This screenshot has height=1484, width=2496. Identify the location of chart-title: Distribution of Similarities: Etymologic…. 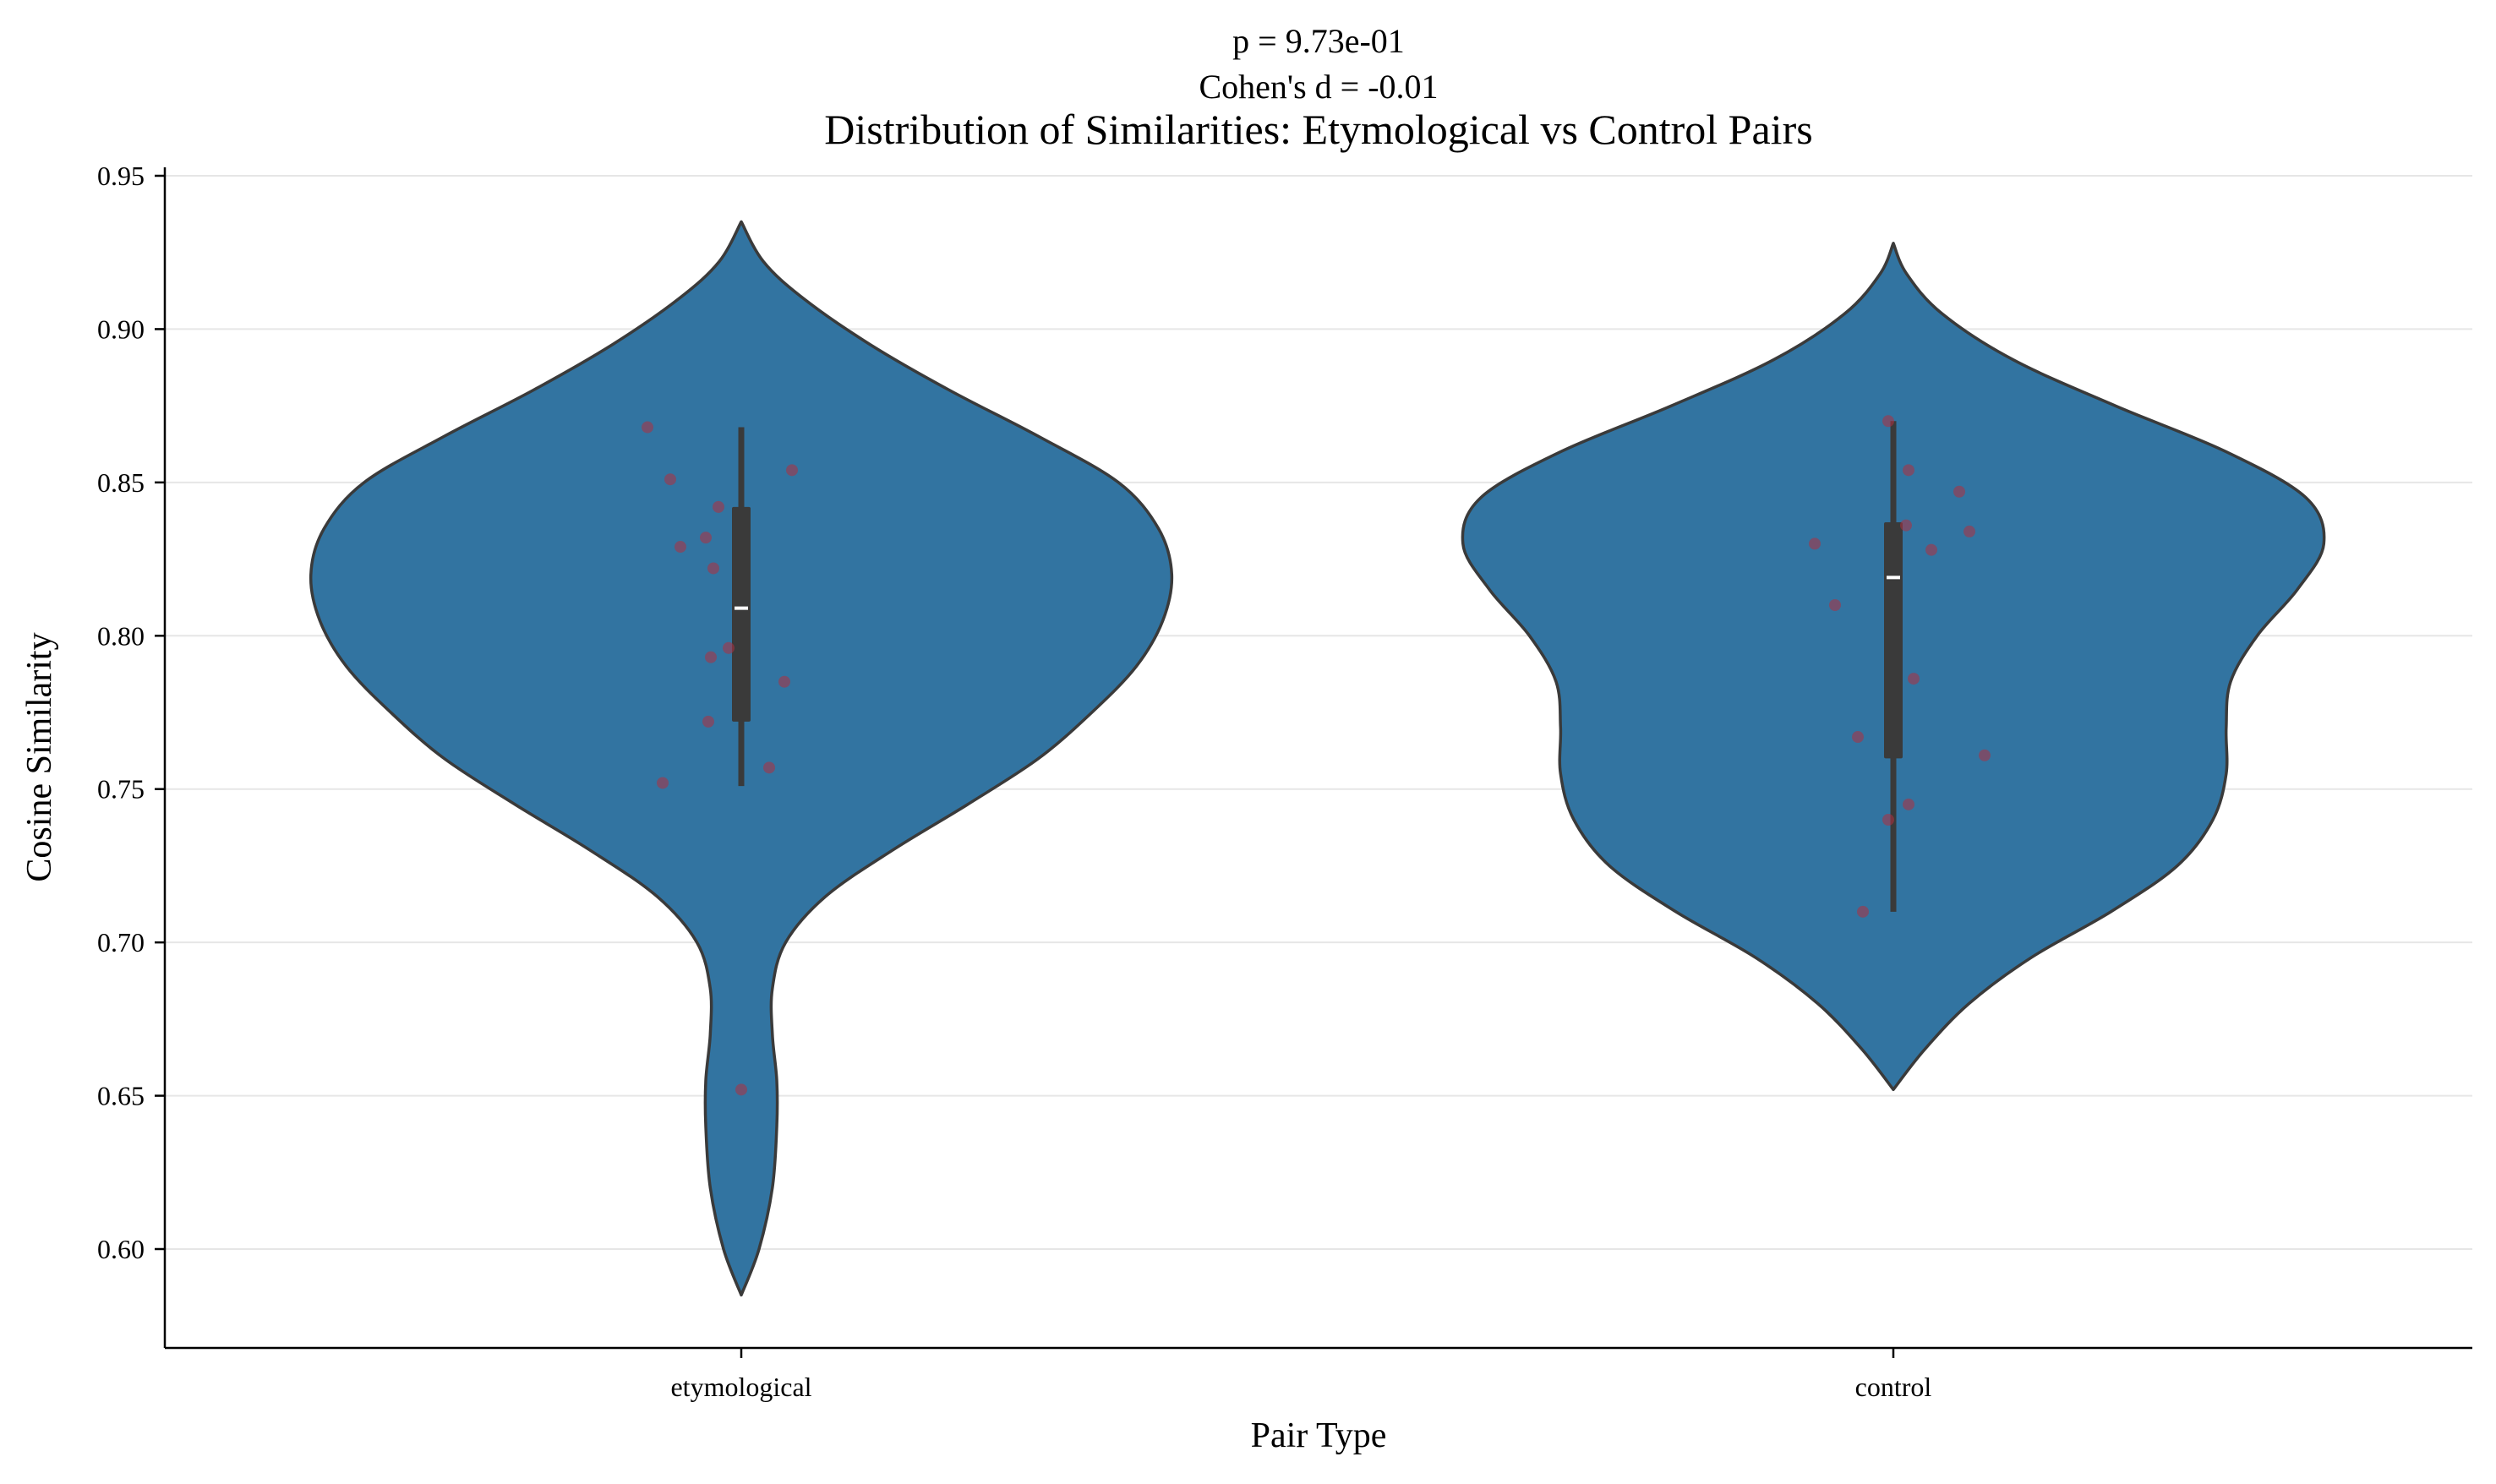
(1318, 130).